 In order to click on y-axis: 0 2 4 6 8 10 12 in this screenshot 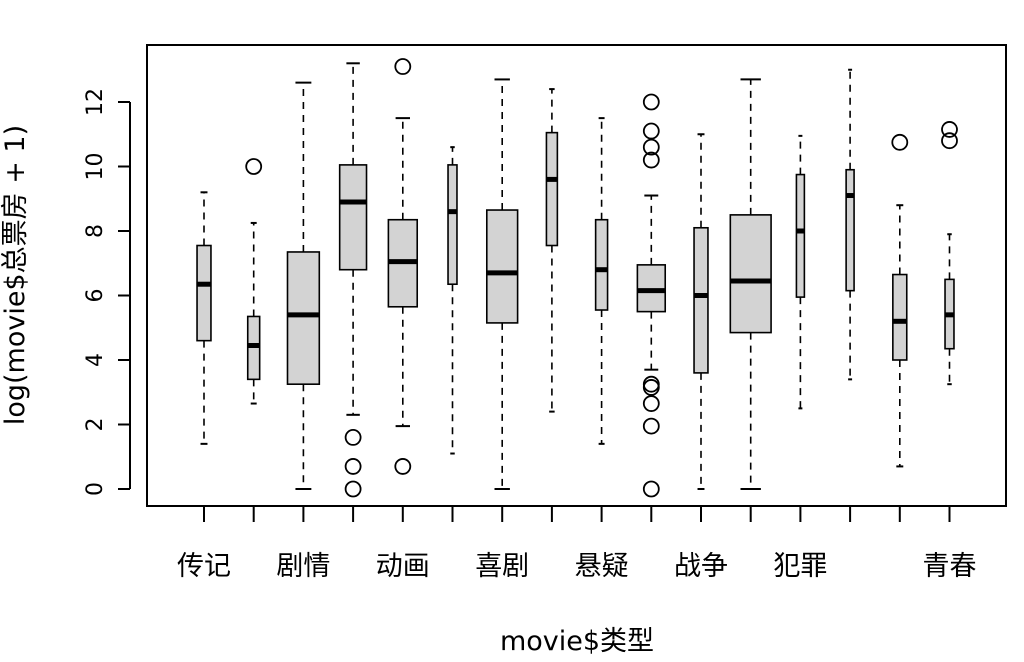, I will do `click(107, 292)`.